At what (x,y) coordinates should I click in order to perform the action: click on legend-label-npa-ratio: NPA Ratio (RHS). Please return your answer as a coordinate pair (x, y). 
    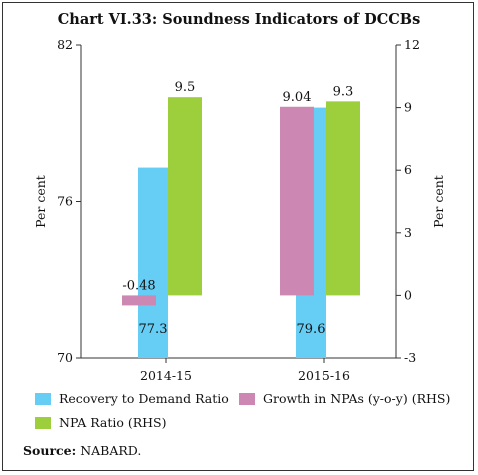
    Looking at the image, I should click on (113, 422).